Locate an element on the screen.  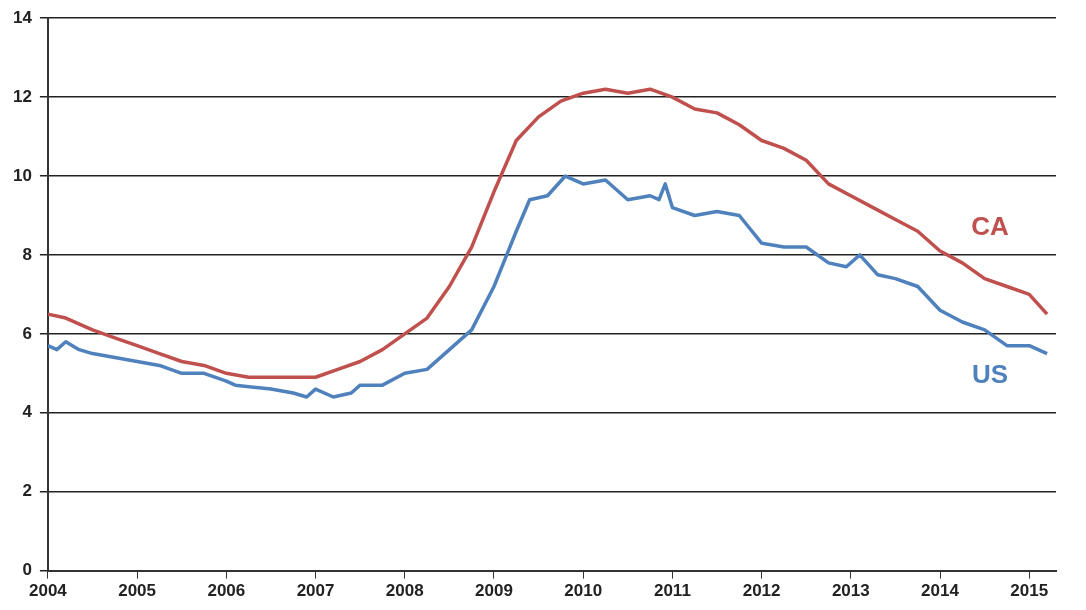
y-tick-label: 2 is located at coordinates (27, 491).